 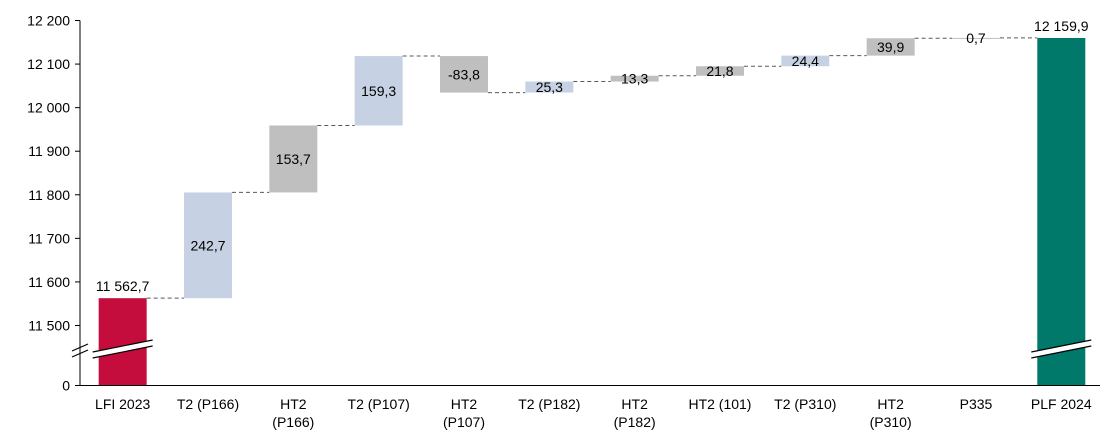 I want to click on y-tick-label: 11 700, so click(x=49, y=238).